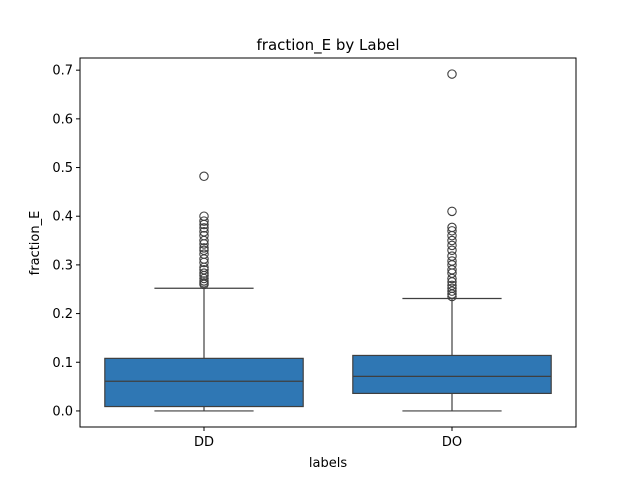 The height and width of the screenshot is (480, 640). Describe the element at coordinates (452, 442) in the screenshot. I see `x-tick-label: DO` at that location.